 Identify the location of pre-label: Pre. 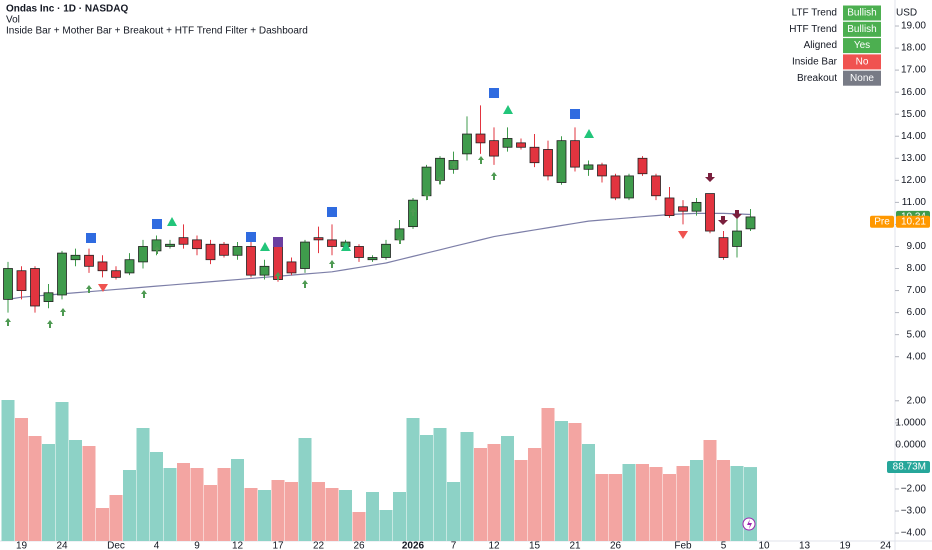
(882, 221).